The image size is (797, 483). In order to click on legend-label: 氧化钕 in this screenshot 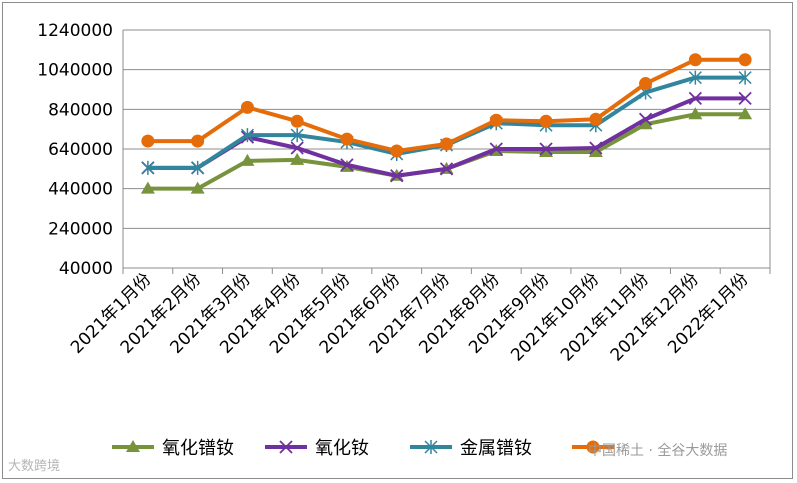, I will do `click(342, 448)`.